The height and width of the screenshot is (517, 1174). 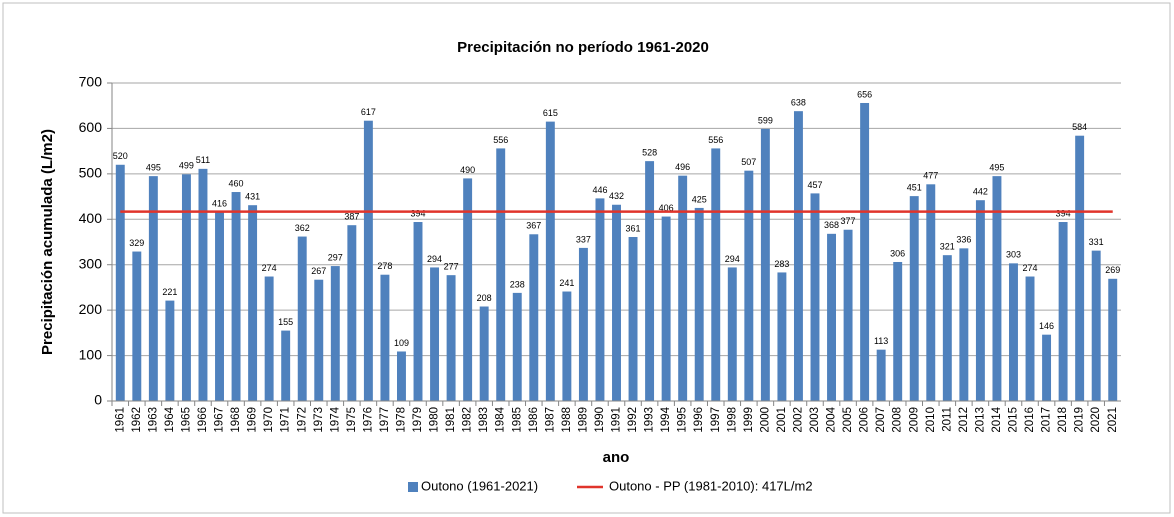 What do you see at coordinates (1096, 242) in the screenshot?
I see `value-label: 331` at bounding box center [1096, 242].